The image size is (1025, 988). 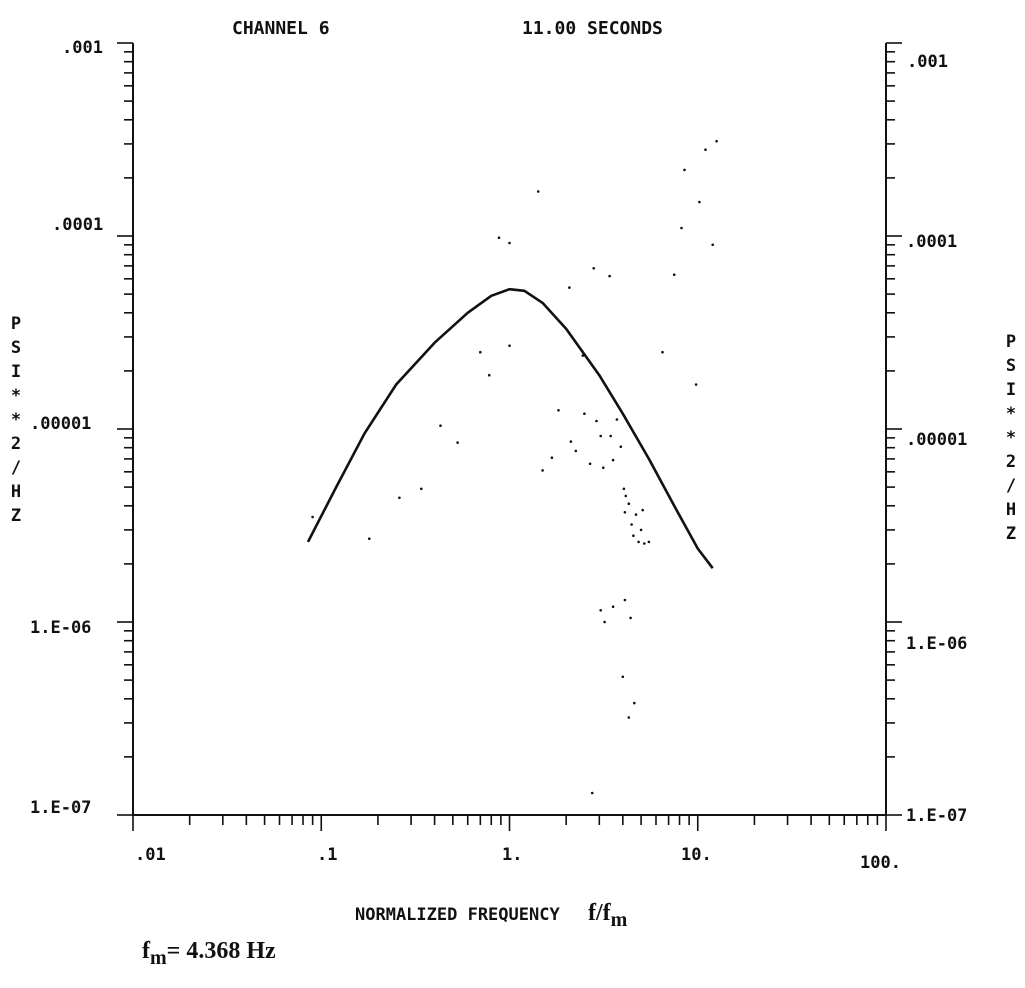 I want to click on x-axis-label-text: NORMALIZED FREQUENCY, so click(x=457, y=915).